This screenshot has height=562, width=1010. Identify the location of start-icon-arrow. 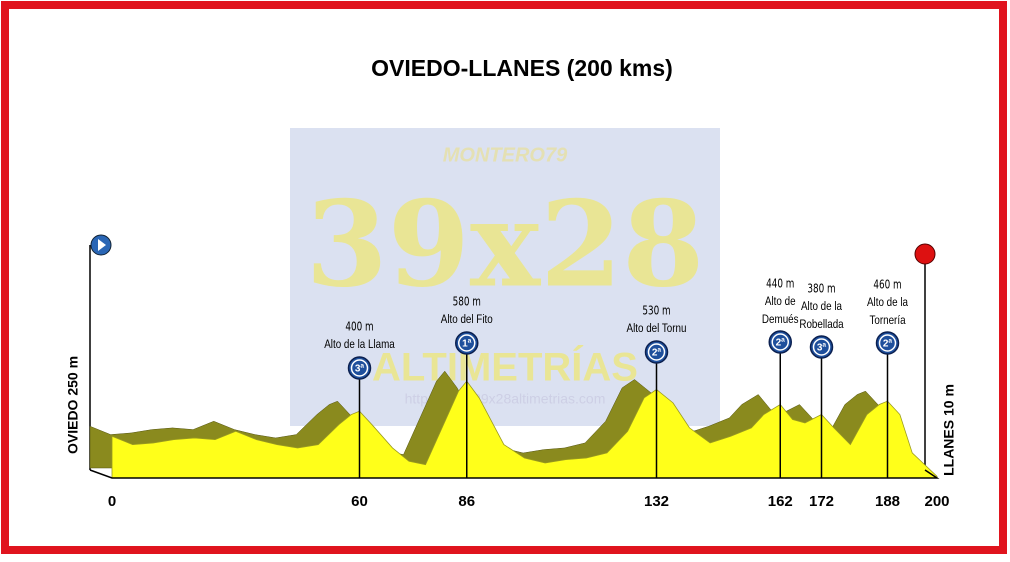
(102, 245).